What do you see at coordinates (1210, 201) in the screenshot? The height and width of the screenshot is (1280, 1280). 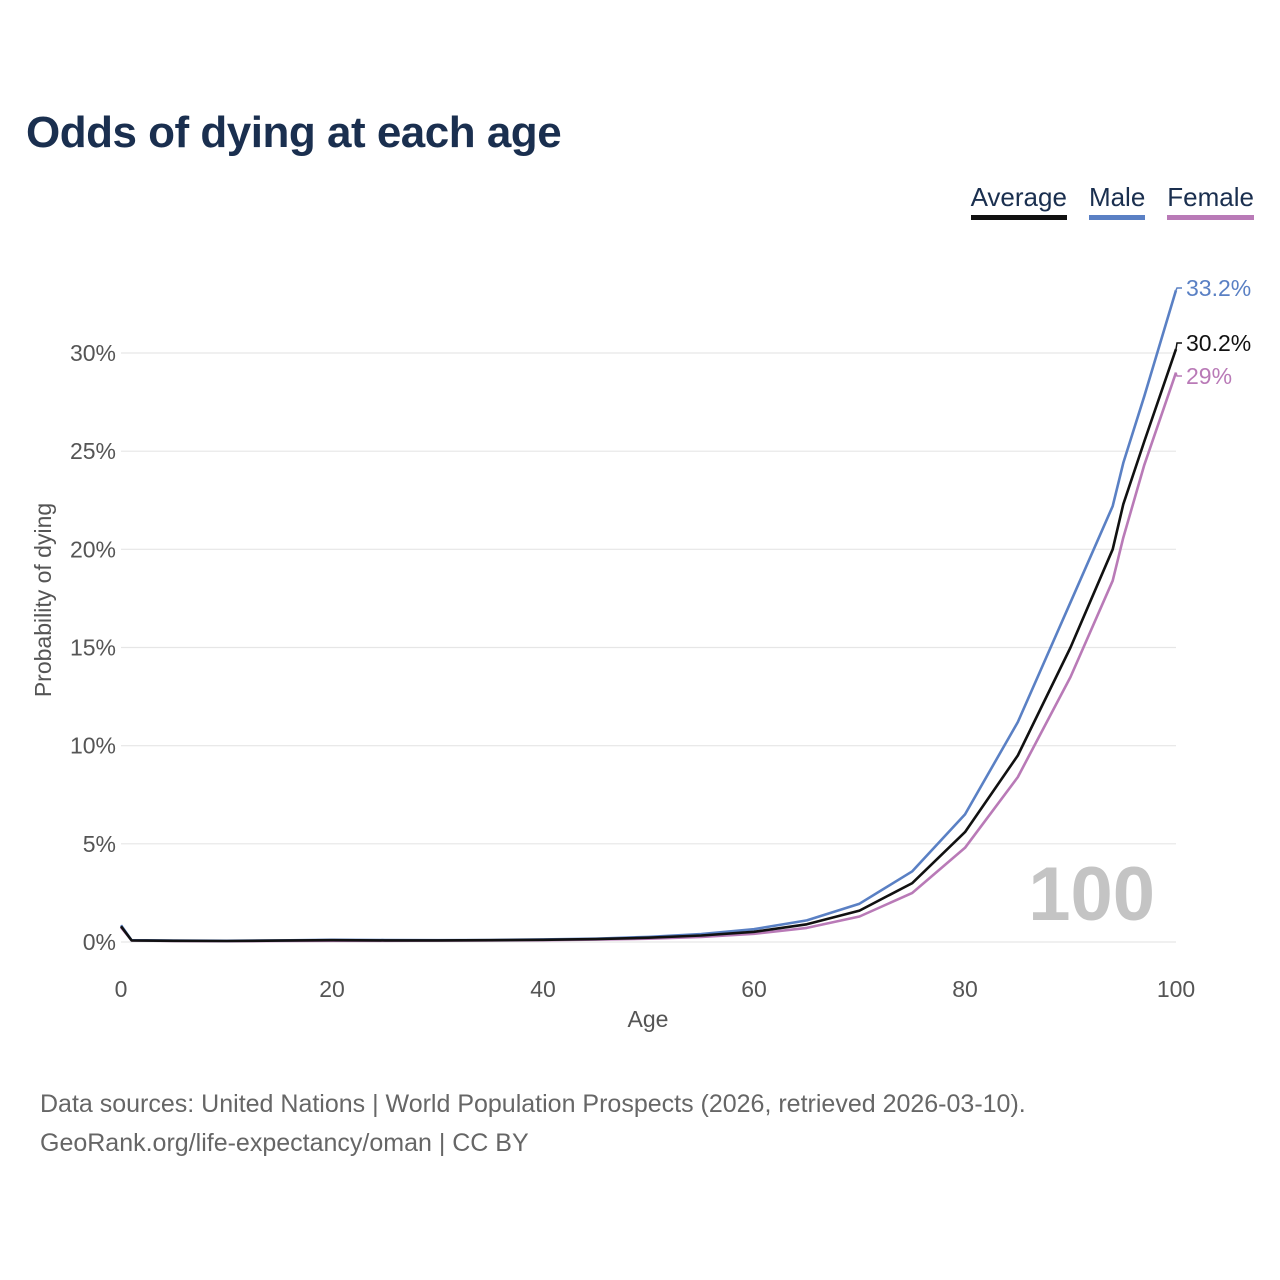 I see `legend-item-female: Female` at bounding box center [1210, 201].